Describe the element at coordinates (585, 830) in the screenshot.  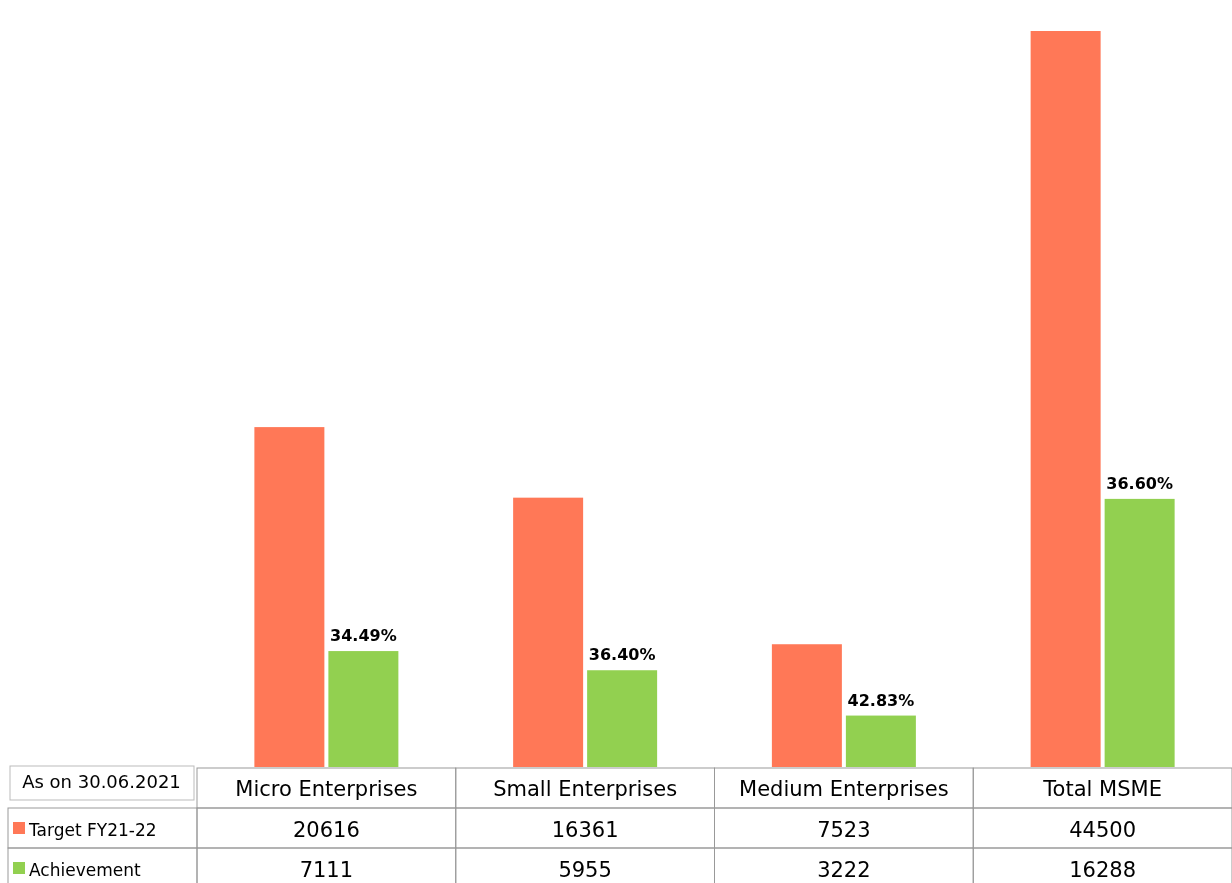
I see `data-label: 16361` at that location.